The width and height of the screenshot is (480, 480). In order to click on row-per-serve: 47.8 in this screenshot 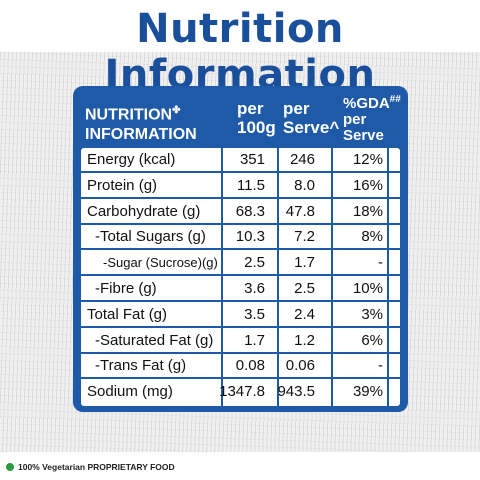, I will do `click(300, 211)`.